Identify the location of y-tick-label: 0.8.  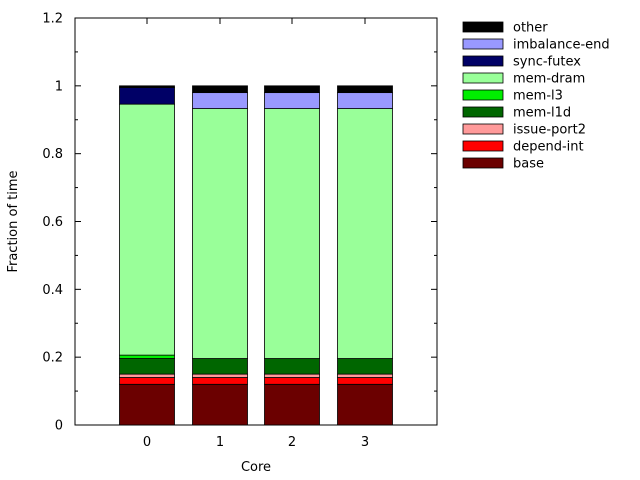
(52, 154).